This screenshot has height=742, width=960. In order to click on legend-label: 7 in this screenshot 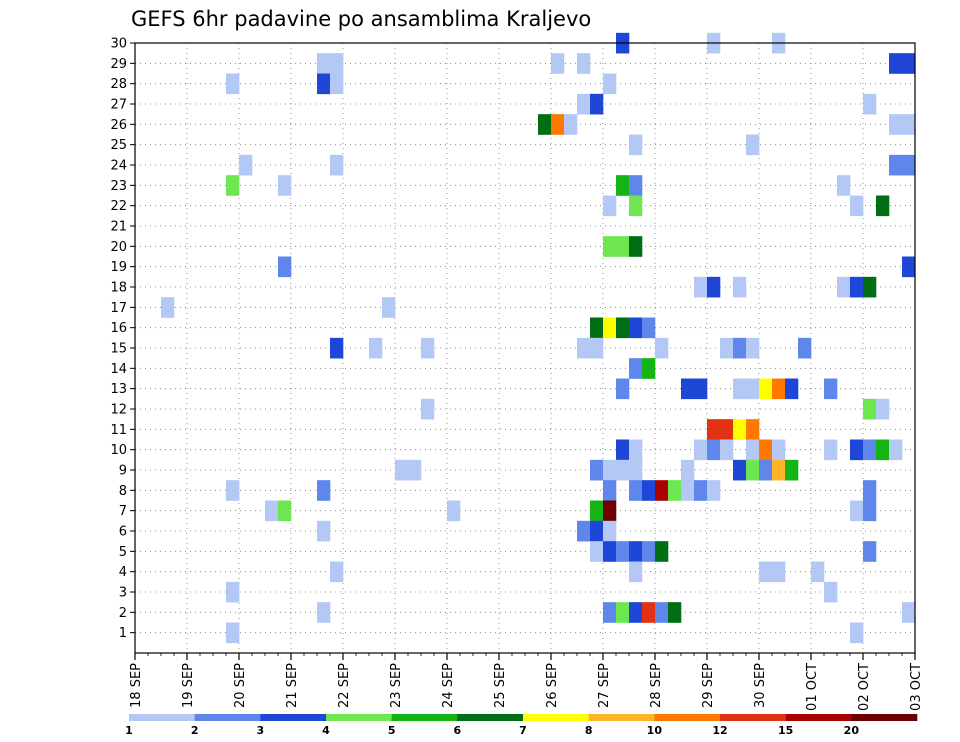, I will do `click(523, 730)`.